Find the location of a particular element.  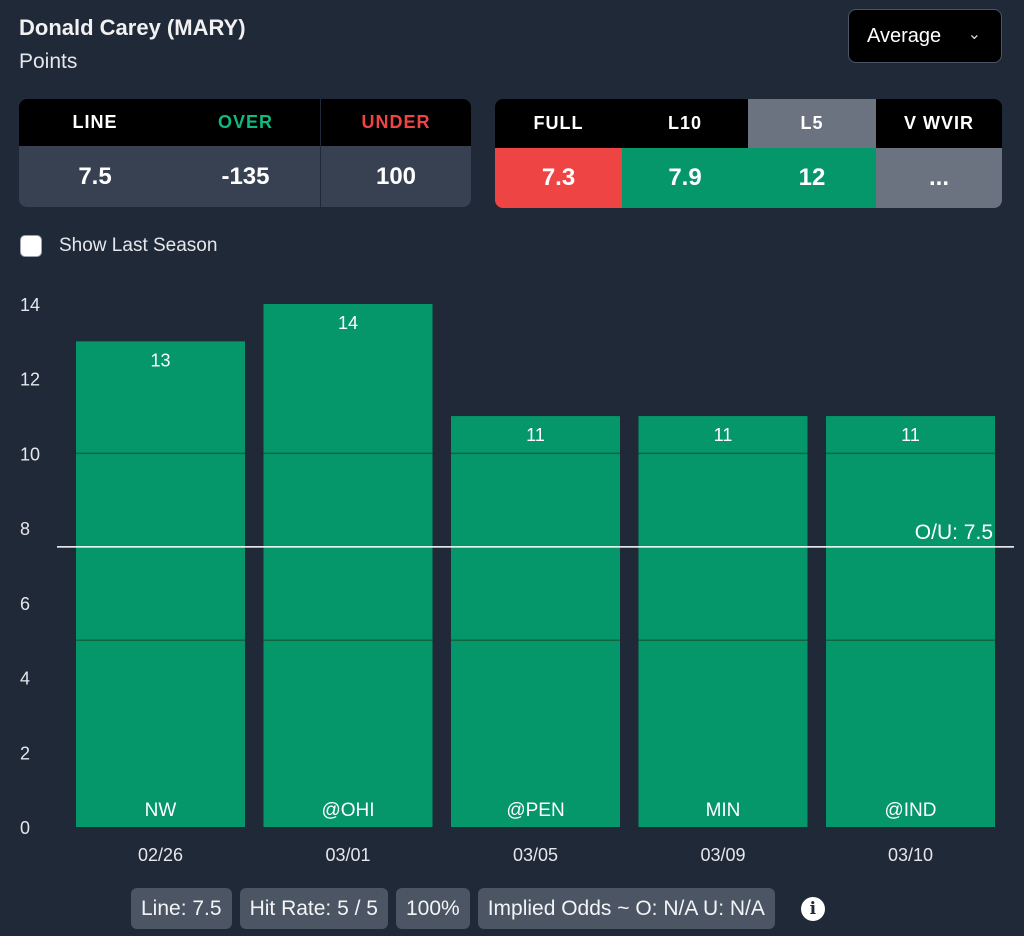

over-under-label: O/U: 7.5 is located at coordinates (954, 532).